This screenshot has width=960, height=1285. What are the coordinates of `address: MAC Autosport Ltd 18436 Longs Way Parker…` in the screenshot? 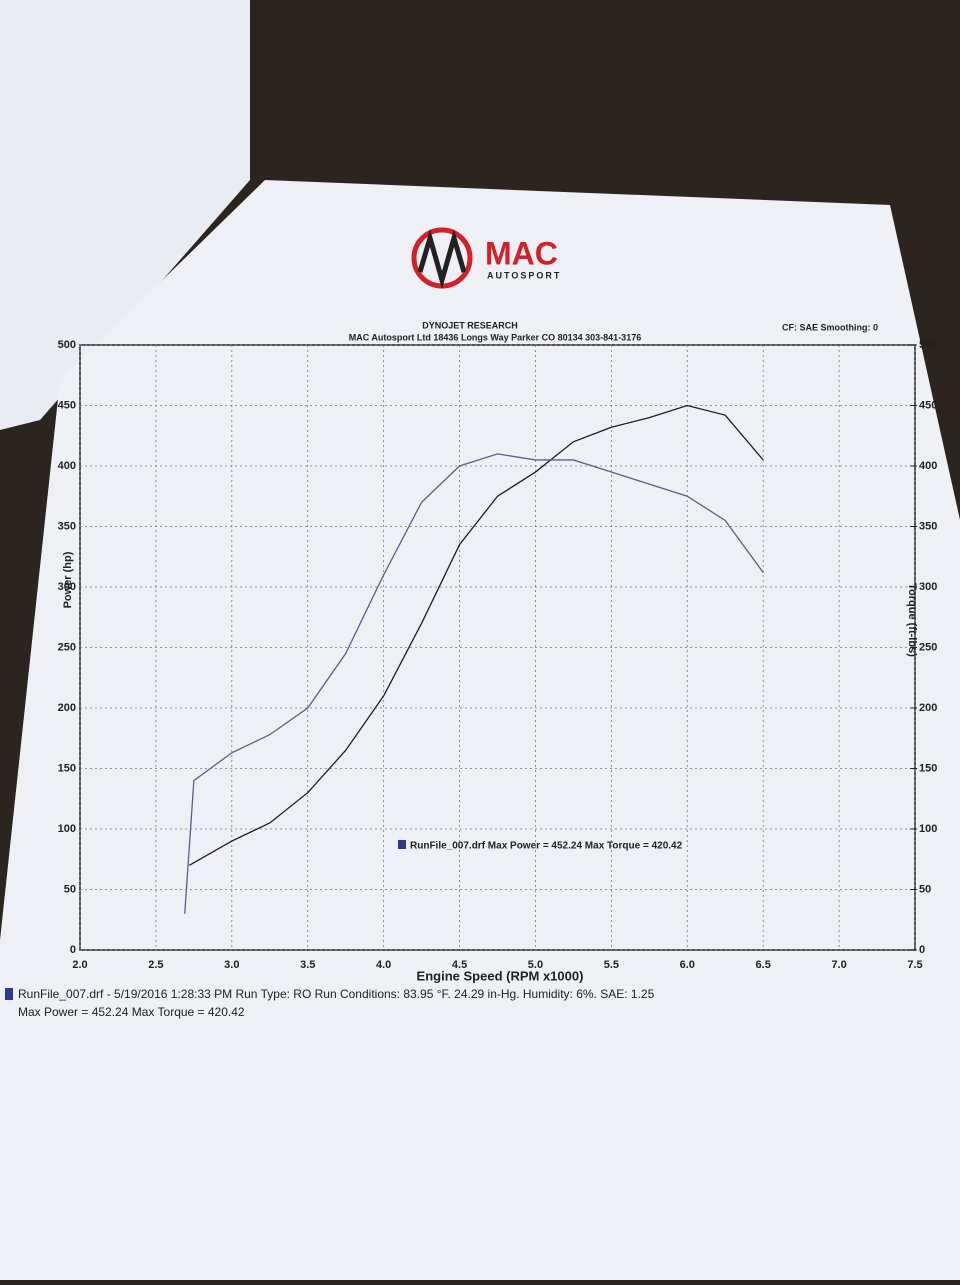 It's located at (495, 337).